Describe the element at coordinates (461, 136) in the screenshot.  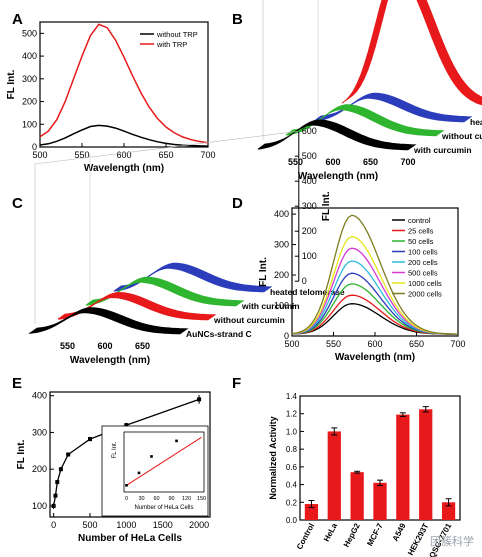
I see `panel-b-category-label: without curcumin` at that location.